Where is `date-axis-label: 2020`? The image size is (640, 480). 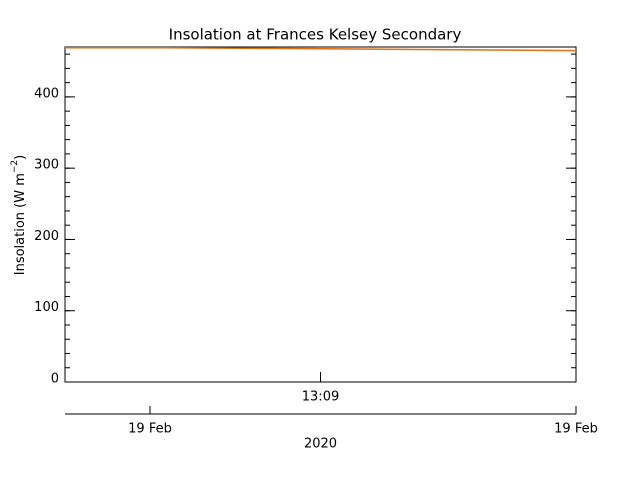
date-axis-label: 2020 is located at coordinates (320, 444).